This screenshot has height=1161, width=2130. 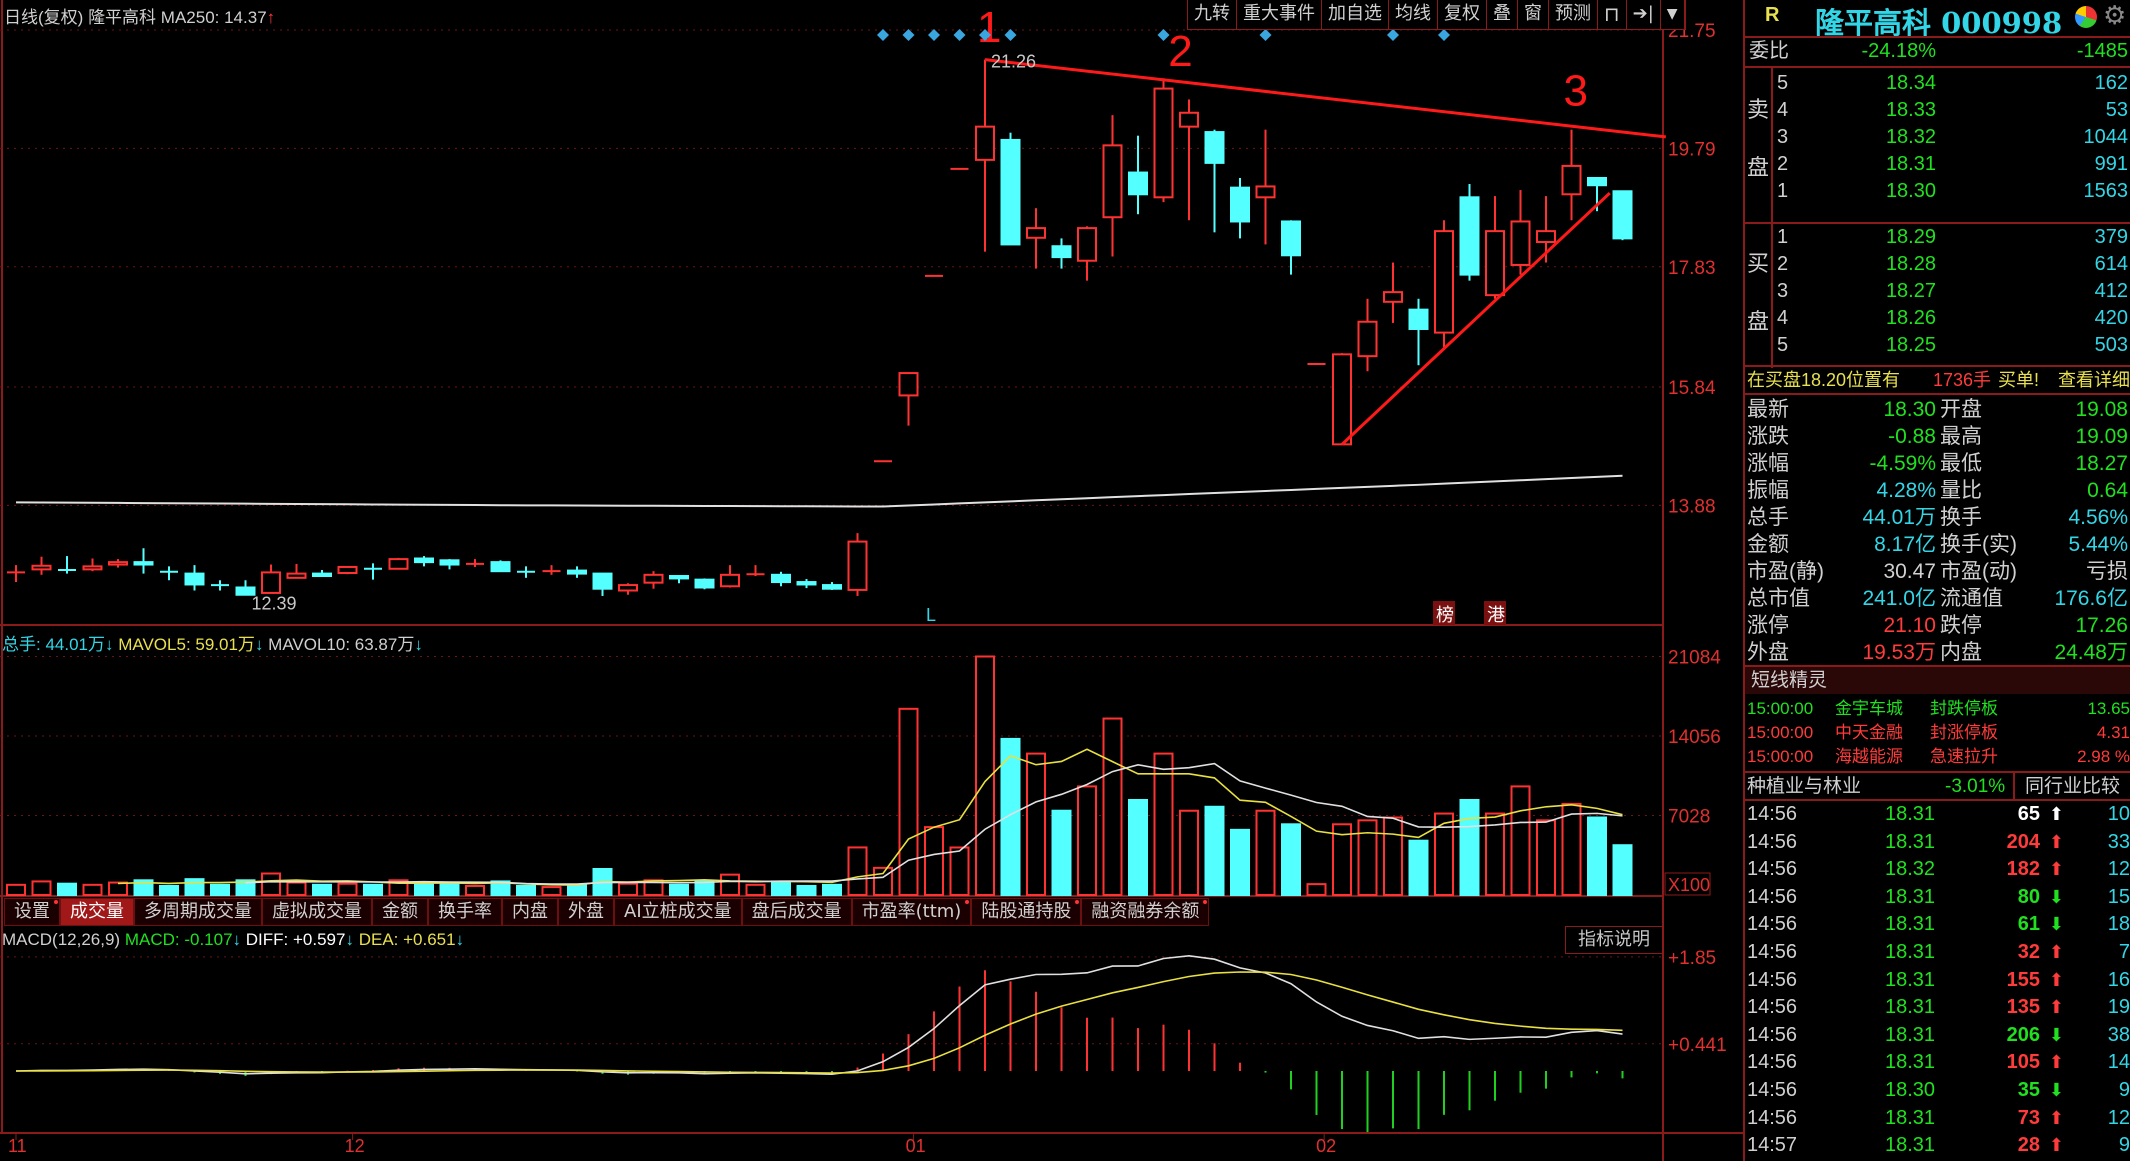 What do you see at coordinates (97, 912) in the screenshot?
I see `tab-1: 成交量` at bounding box center [97, 912].